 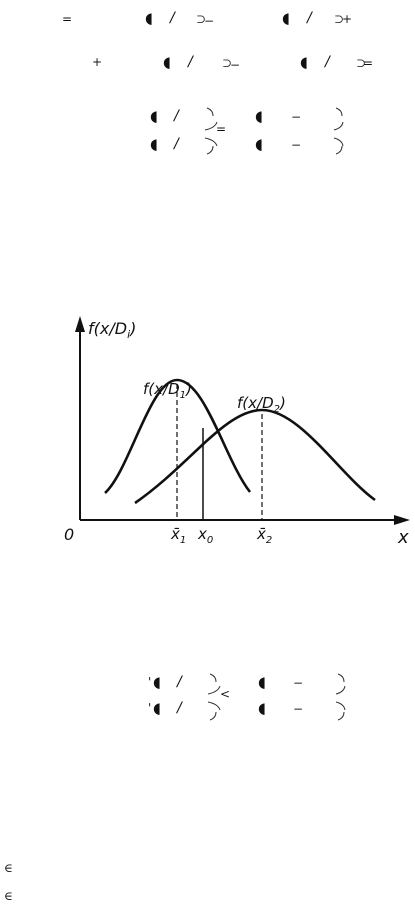 I want to click on curve-d1, so click(x=178, y=436).